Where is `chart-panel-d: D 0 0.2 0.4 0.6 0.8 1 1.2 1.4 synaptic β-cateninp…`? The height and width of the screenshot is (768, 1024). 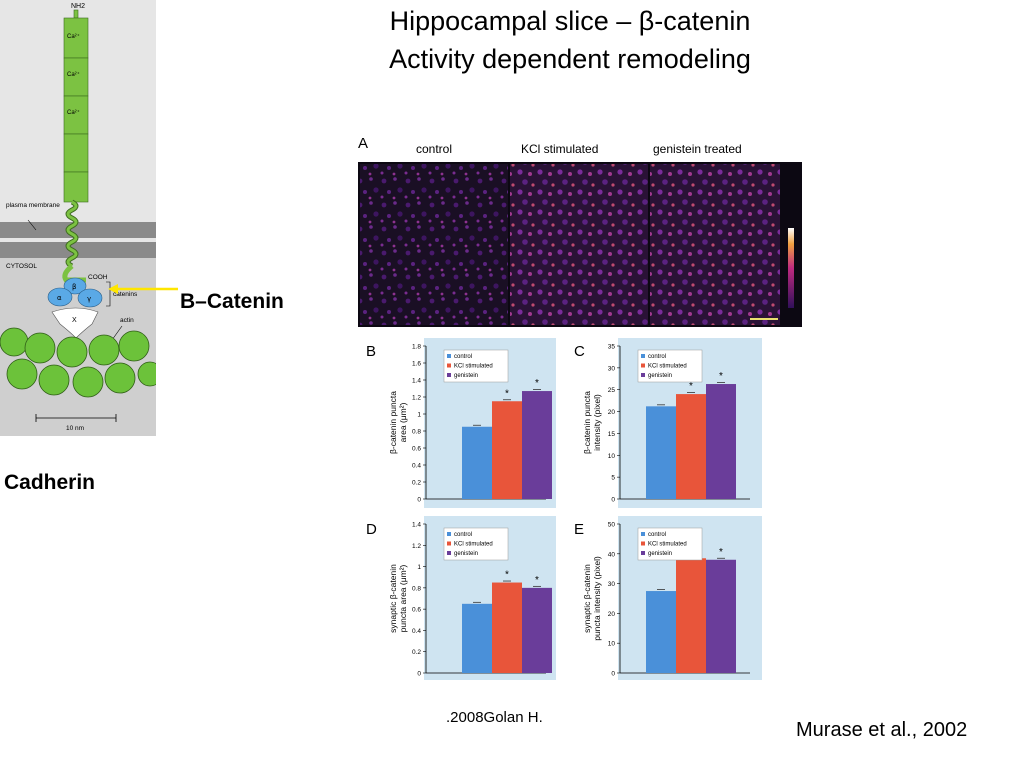
chart-panel-d: D 0 0.2 0.4 0.6 0.8 1 1.2 1.4 synaptic β-cateninp… is located at coordinates (461, 598).